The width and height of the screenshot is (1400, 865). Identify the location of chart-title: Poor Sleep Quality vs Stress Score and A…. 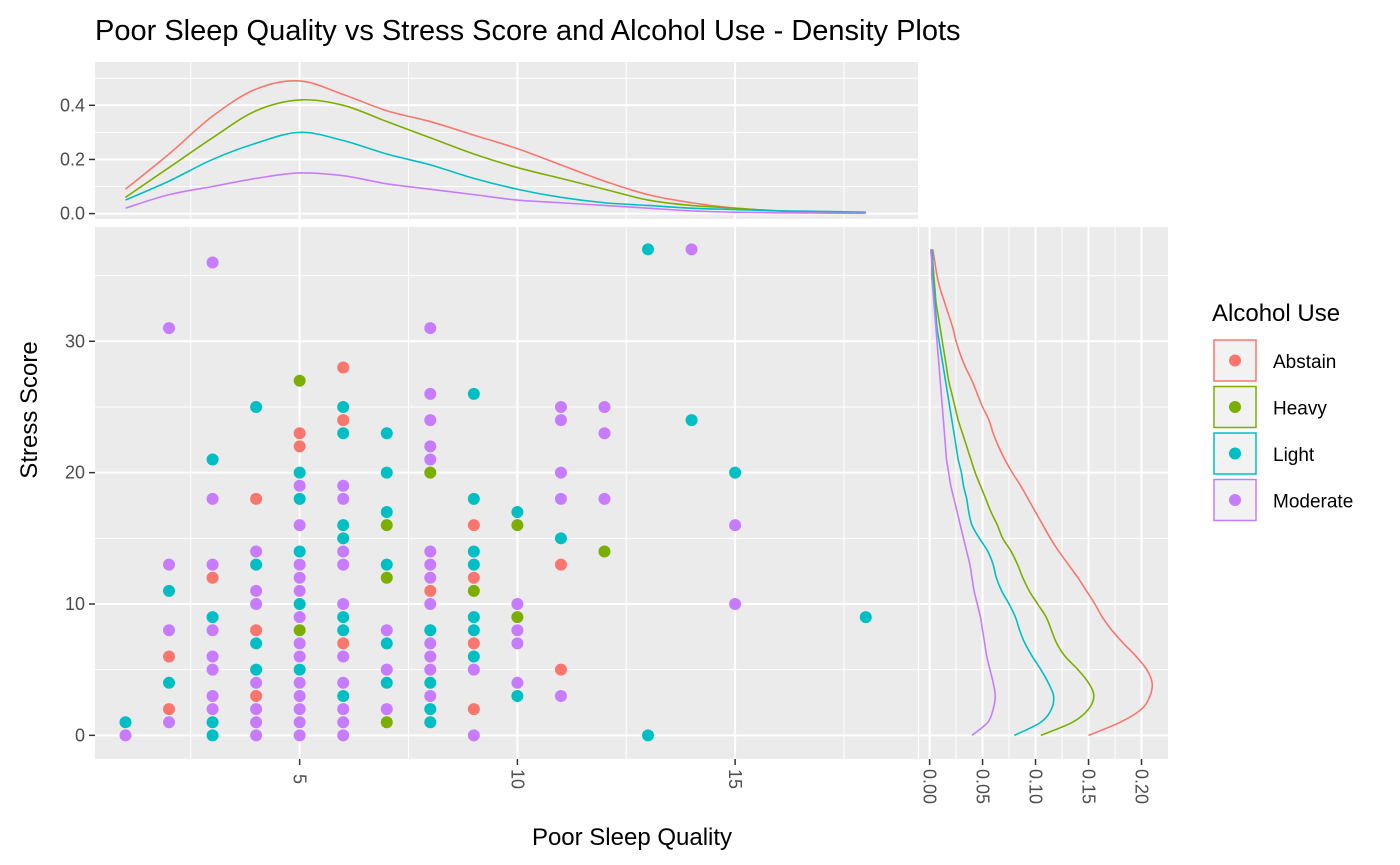
(528, 31).